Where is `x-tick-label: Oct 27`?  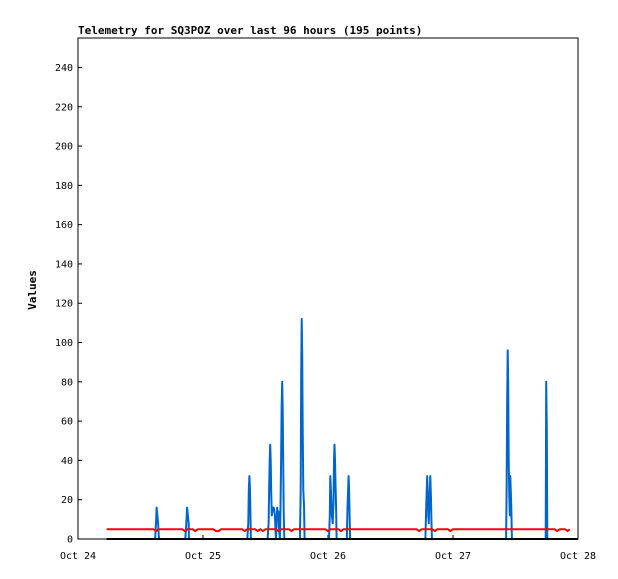 x-tick-label: Oct 27 is located at coordinates (453, 556).